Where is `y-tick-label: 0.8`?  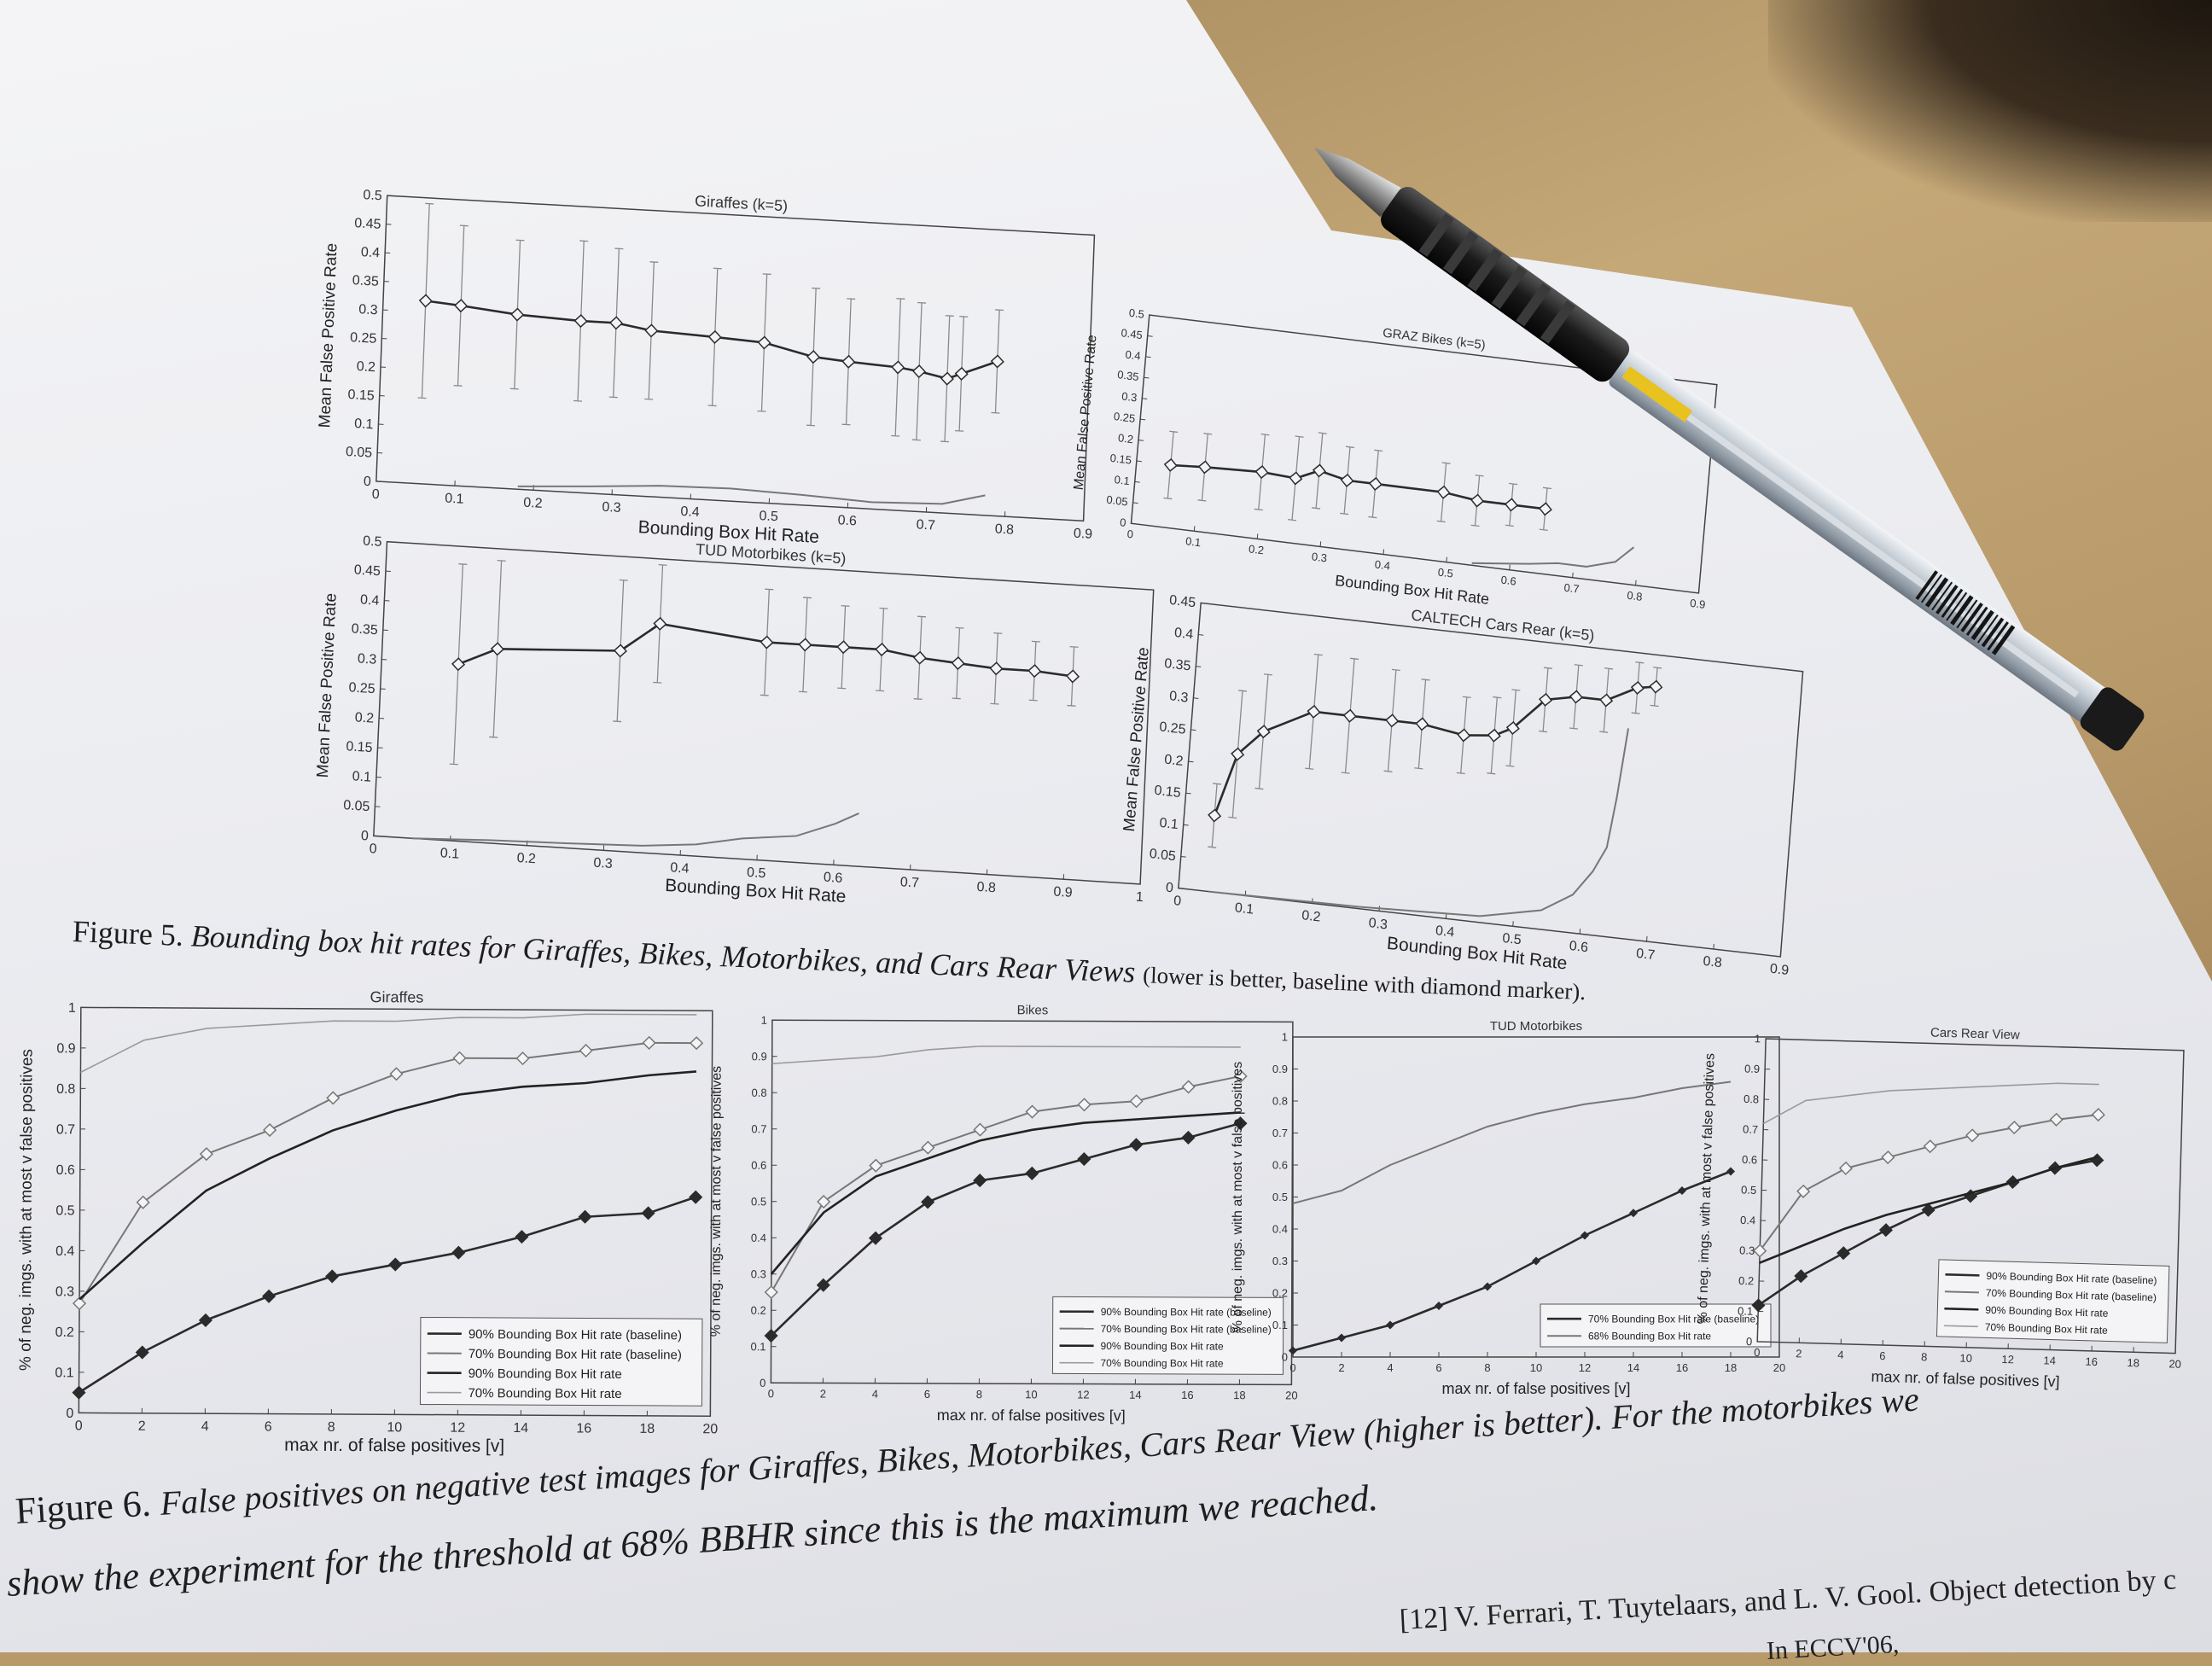 y-tick-label: 0.8 is located at coordinates (65, 1089).